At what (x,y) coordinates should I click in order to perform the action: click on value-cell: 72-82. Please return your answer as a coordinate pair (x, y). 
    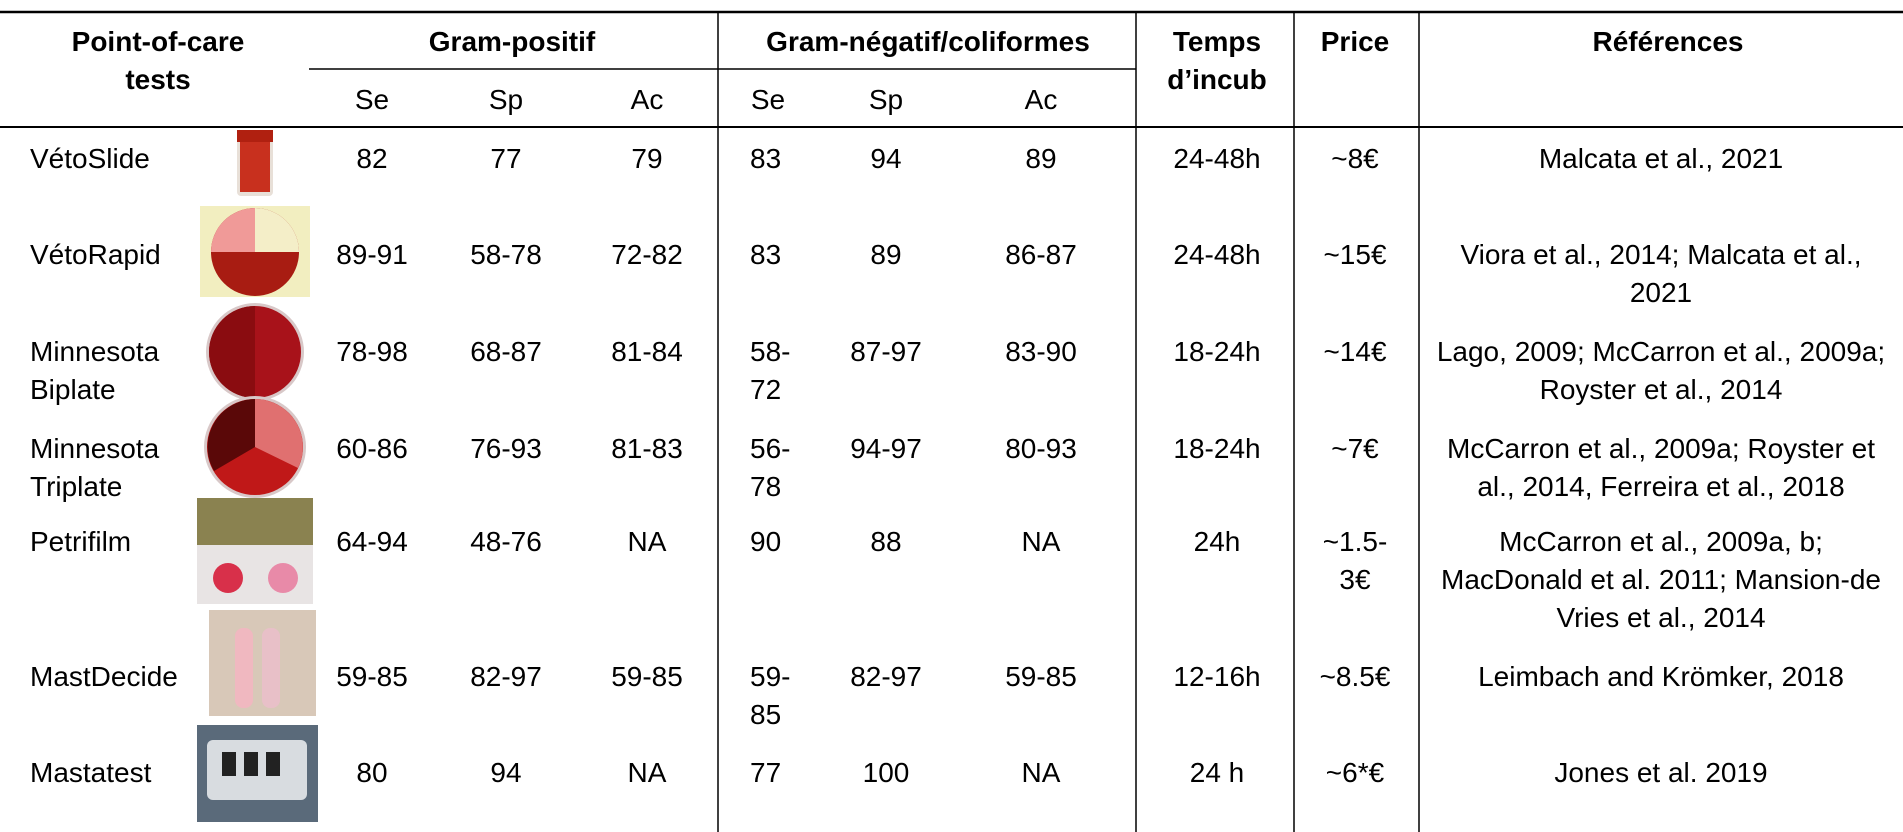
    Looking at the image, I should click on (647, 254).